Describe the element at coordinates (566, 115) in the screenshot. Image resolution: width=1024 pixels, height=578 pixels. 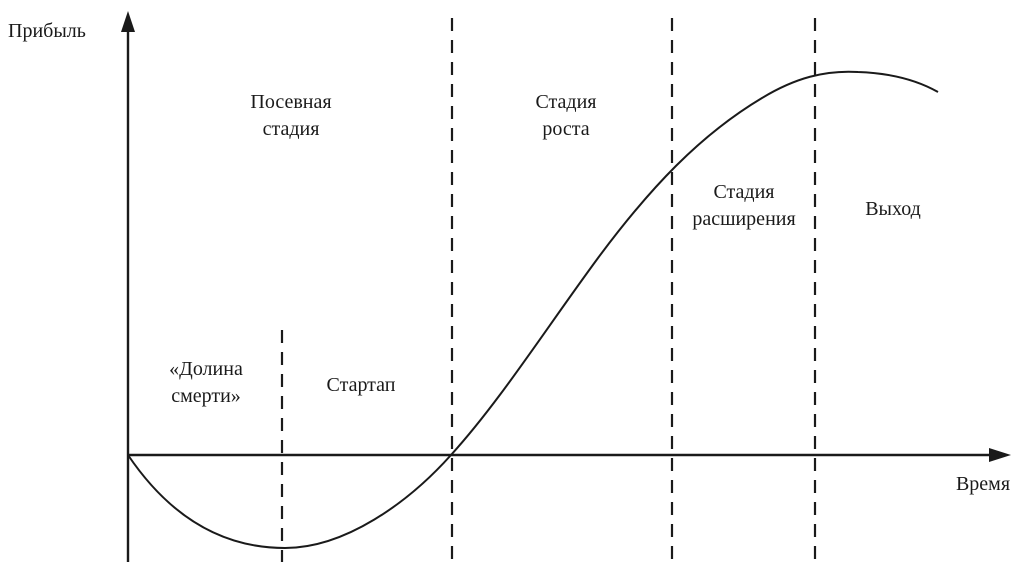
I see `stage-label-growth: Стадия роста` at that location.